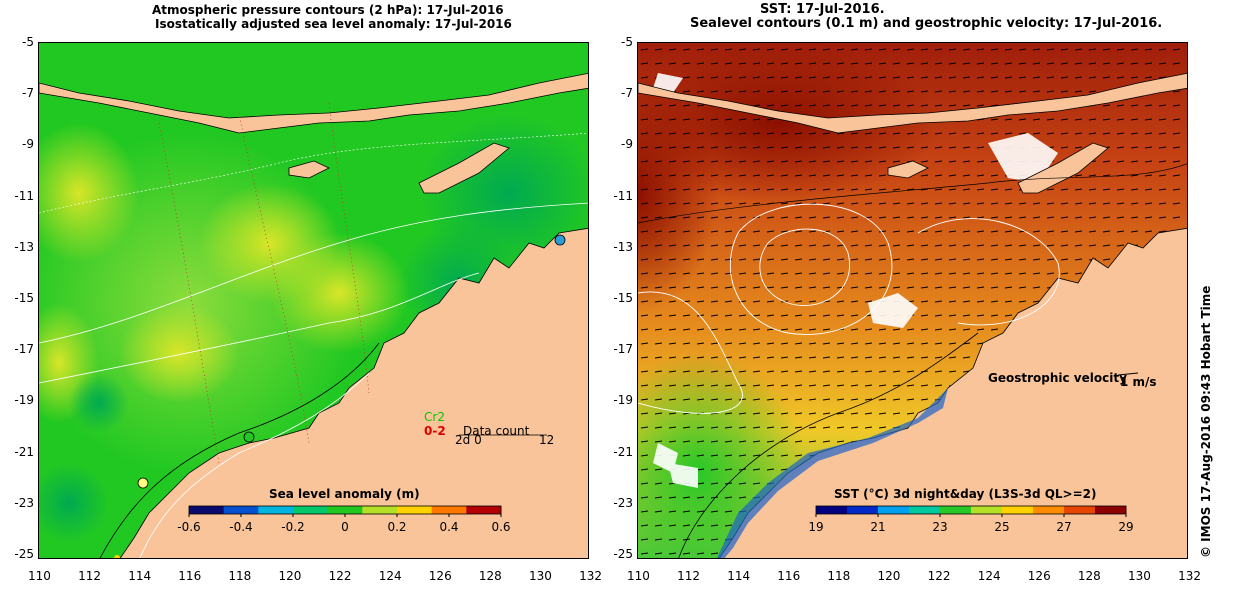 Image resolution: width=1250 pixels, height=590 pixels. I want to click on colorbar-tick-label: -0.4, so click(240, 527).